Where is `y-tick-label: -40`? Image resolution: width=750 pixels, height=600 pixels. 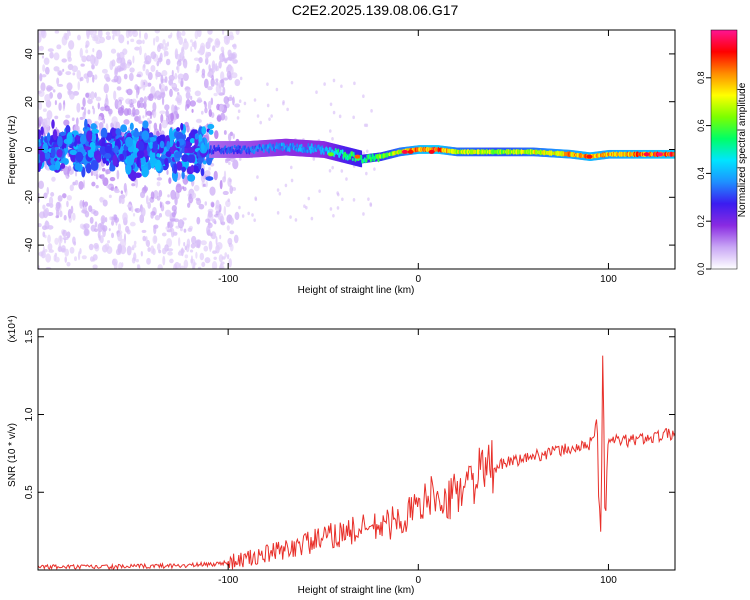
y-tick-label: -40 is located at coordinates (29, 244).